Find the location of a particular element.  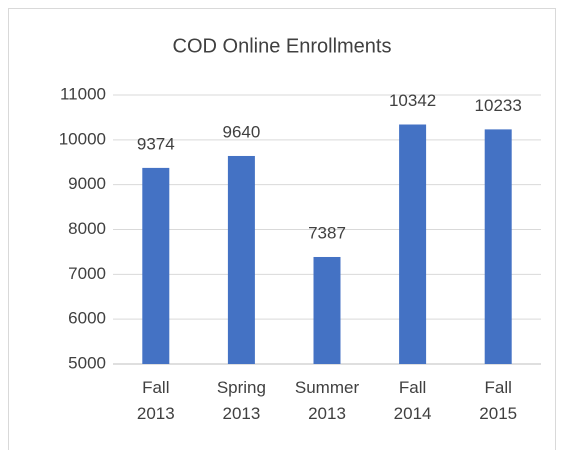

x-tick-label-line: 2015 is located at coordinates (498, 413).